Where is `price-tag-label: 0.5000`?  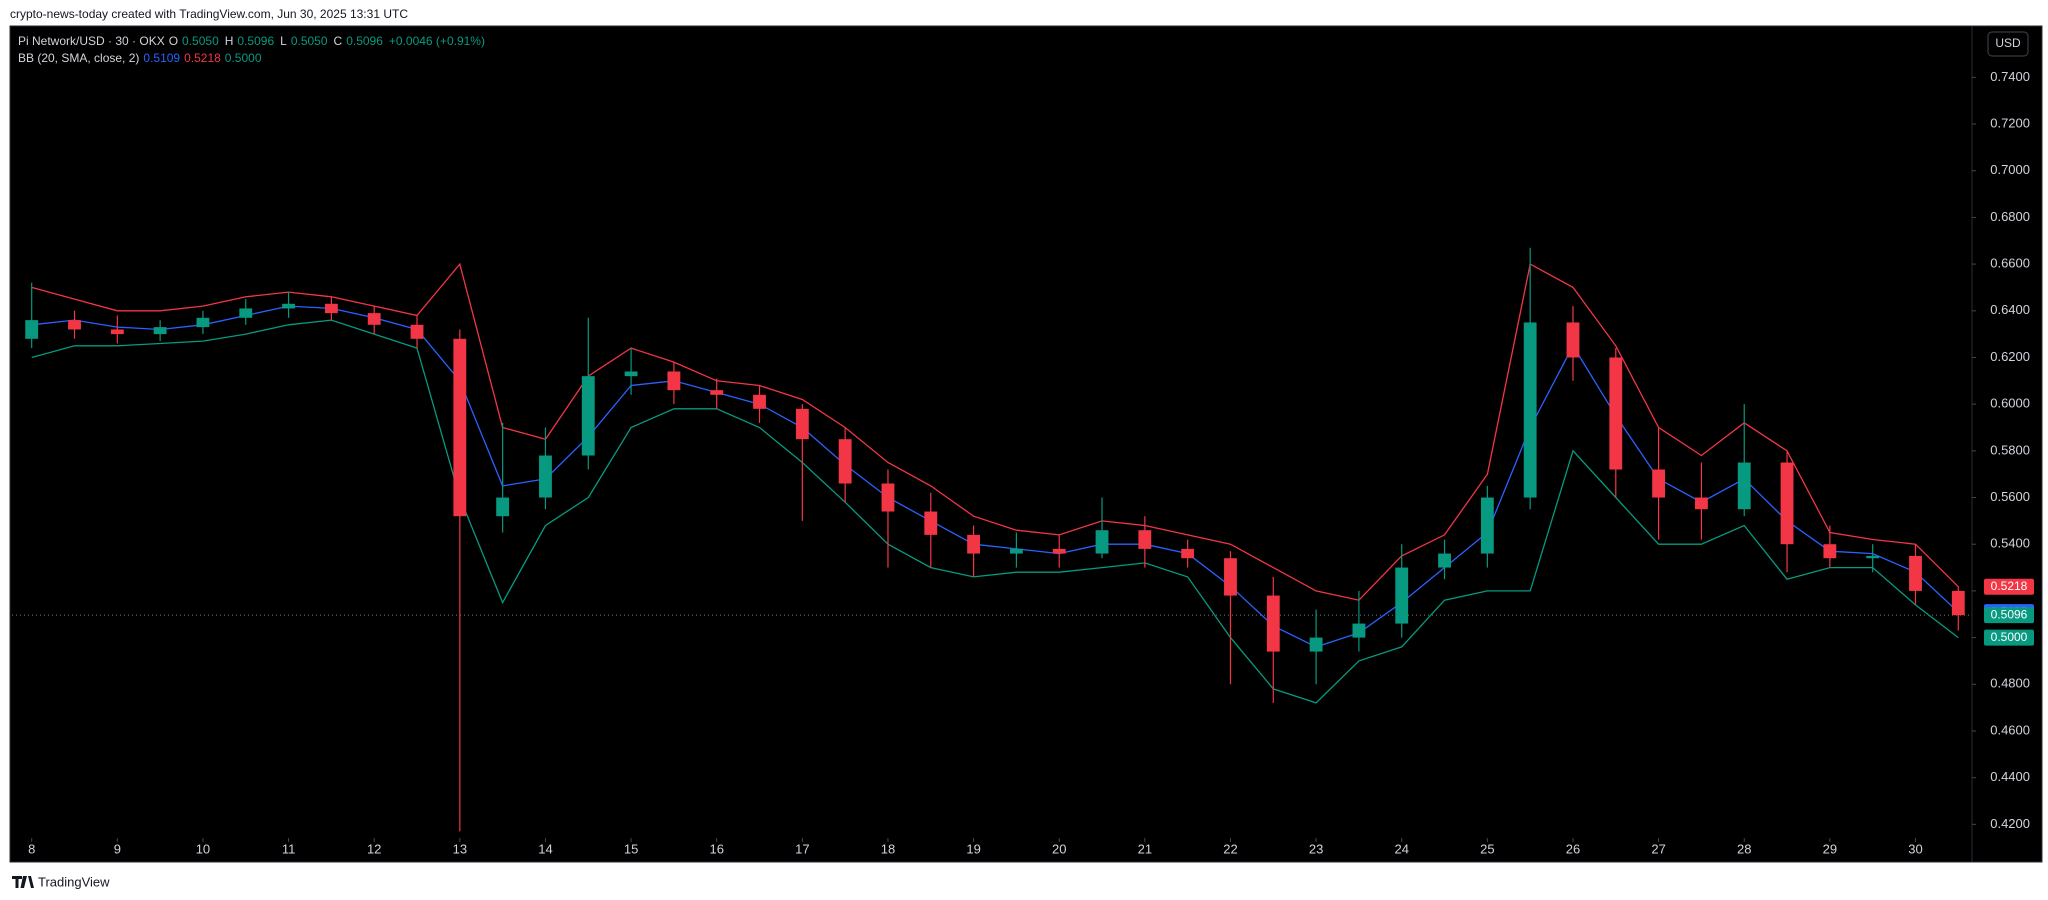
price-tag-label: 0.5000 is located at coordinates (2009, 637).